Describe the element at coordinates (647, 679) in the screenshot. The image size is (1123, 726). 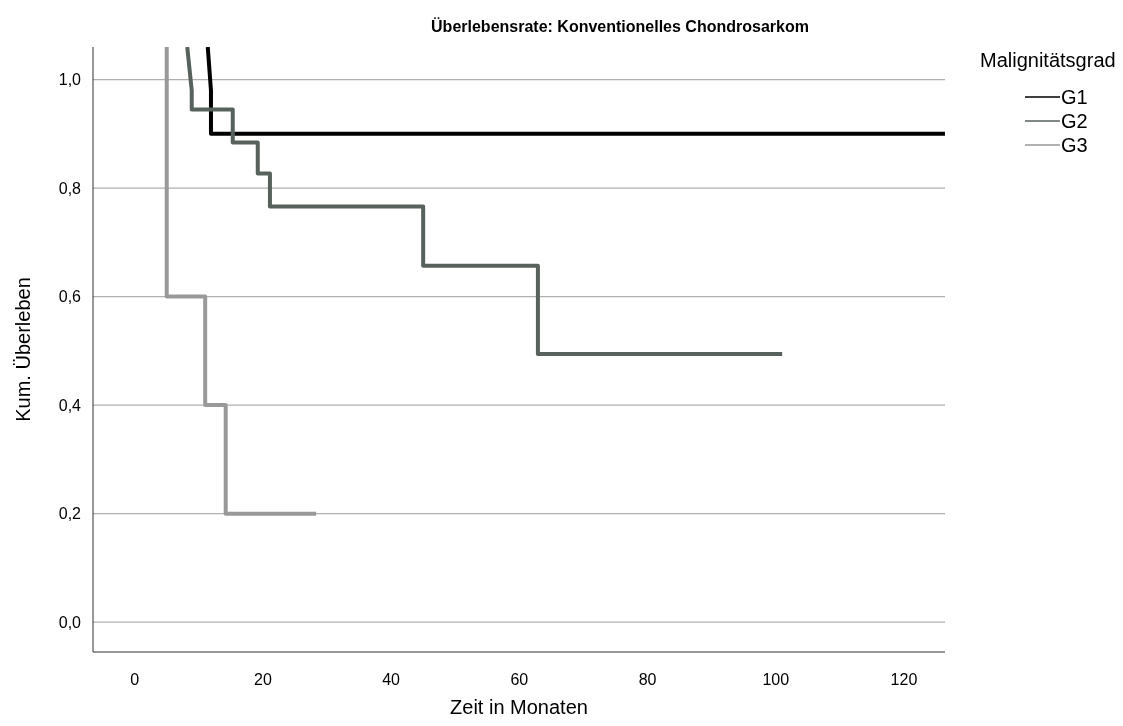
I see `x-tick-label: 80` at that location.